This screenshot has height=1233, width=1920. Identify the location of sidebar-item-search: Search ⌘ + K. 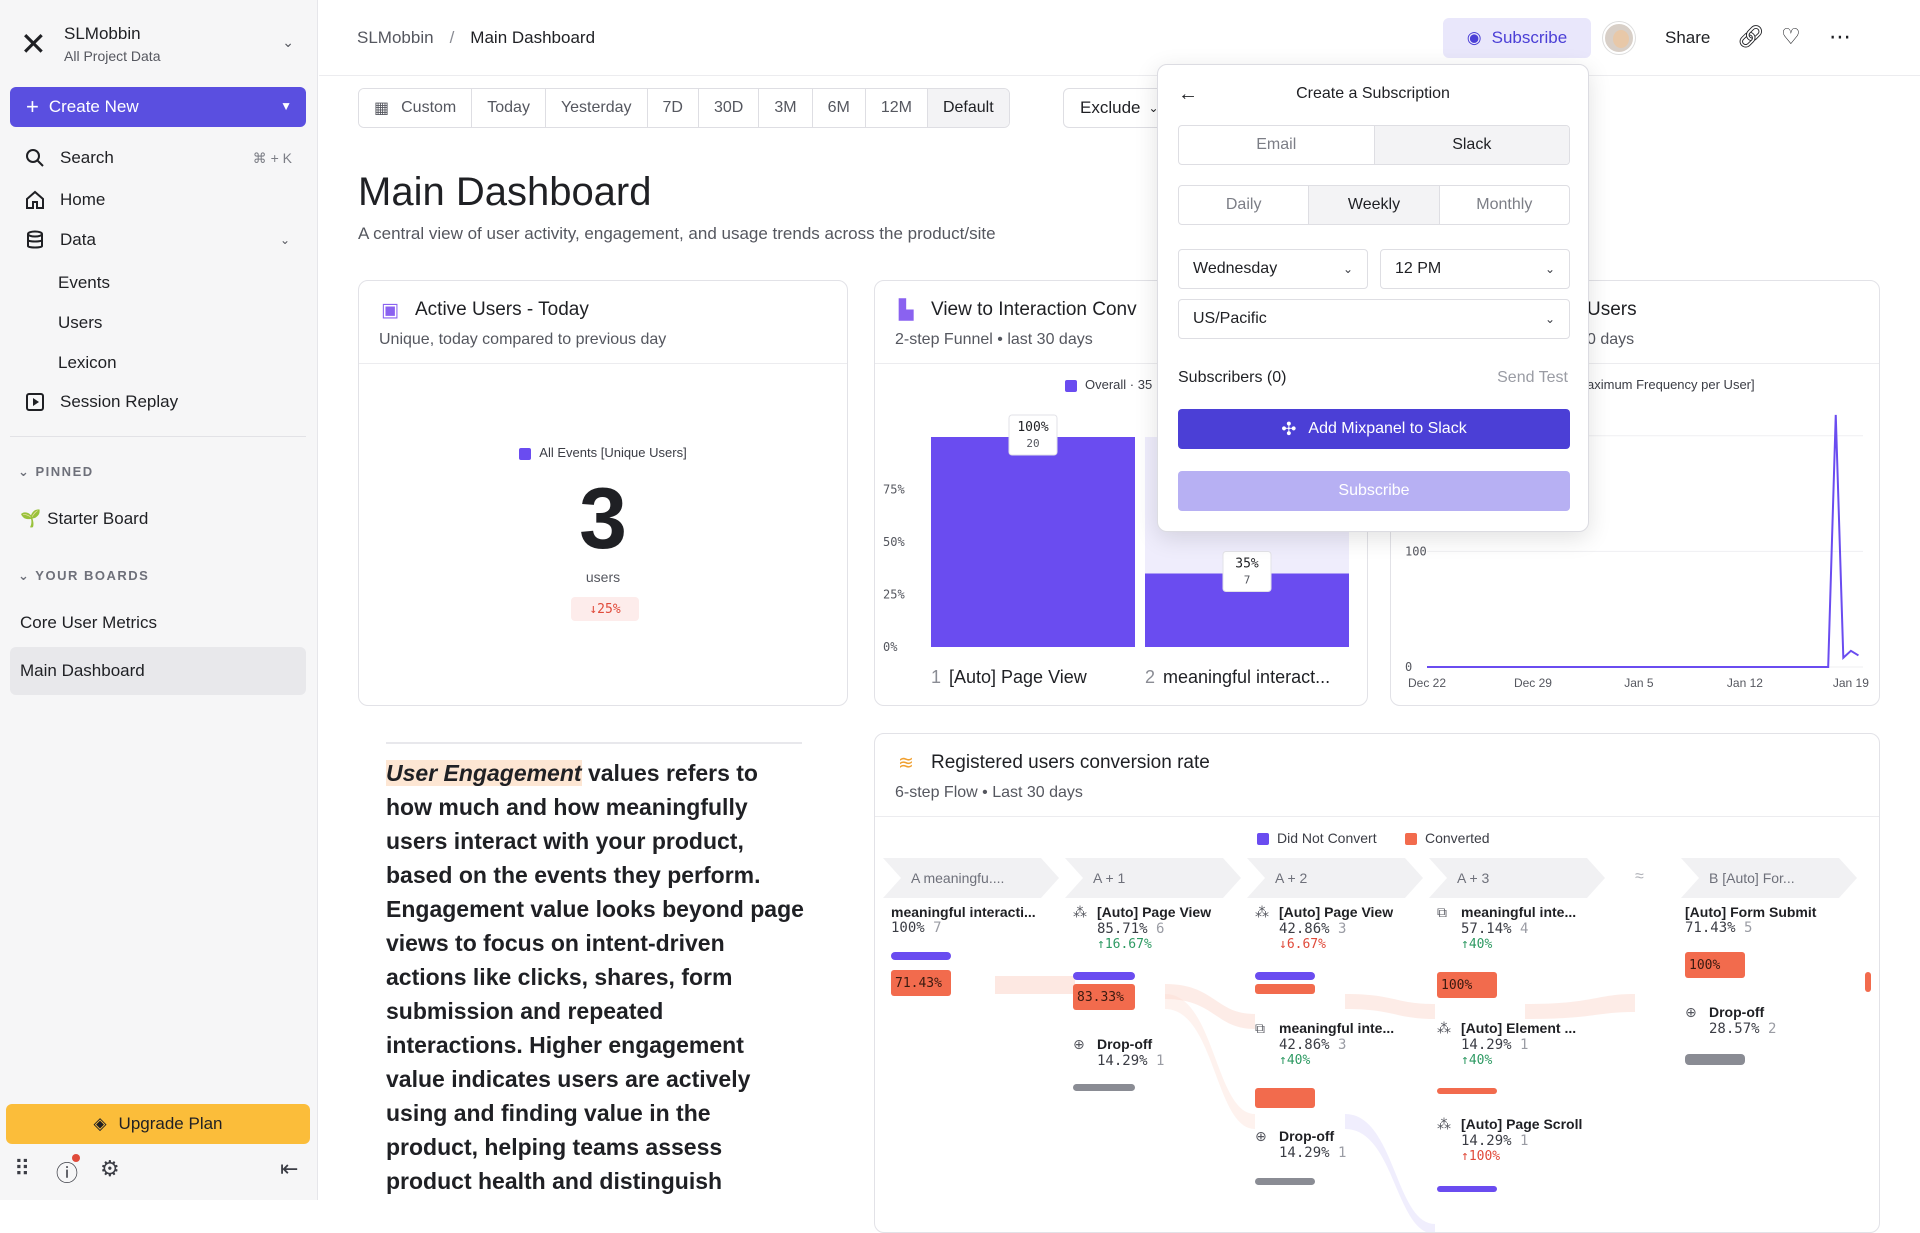
(158, 158).